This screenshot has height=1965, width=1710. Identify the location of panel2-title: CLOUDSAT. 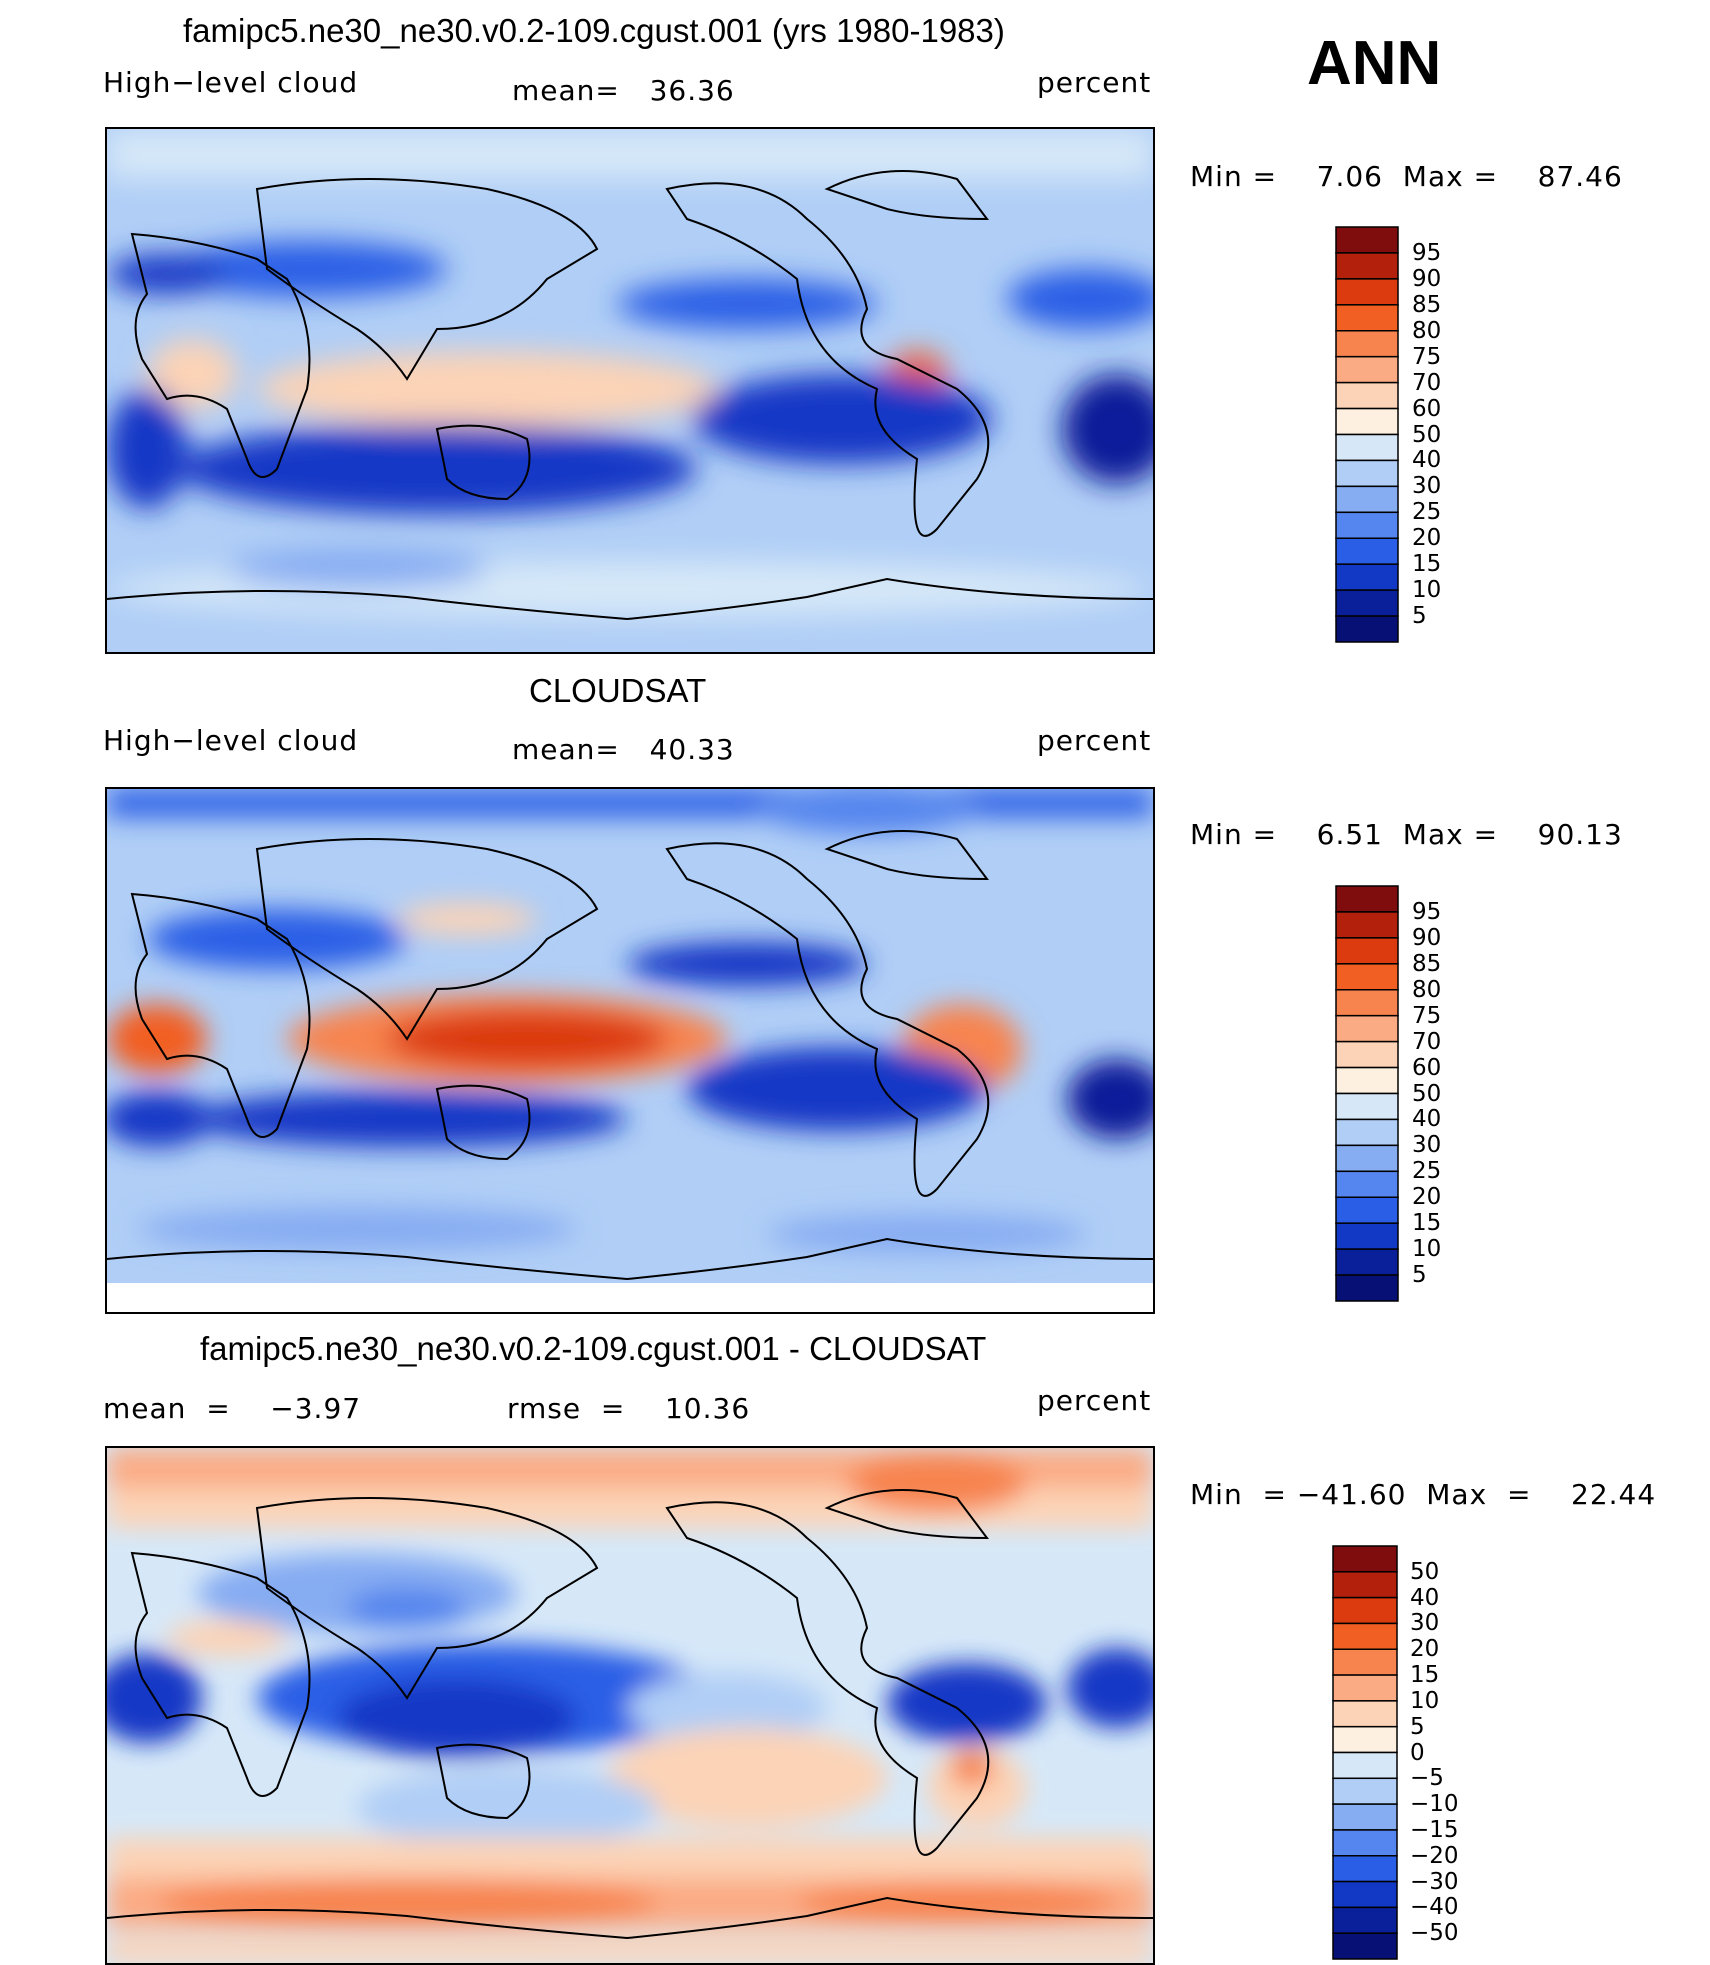
(618, 690).